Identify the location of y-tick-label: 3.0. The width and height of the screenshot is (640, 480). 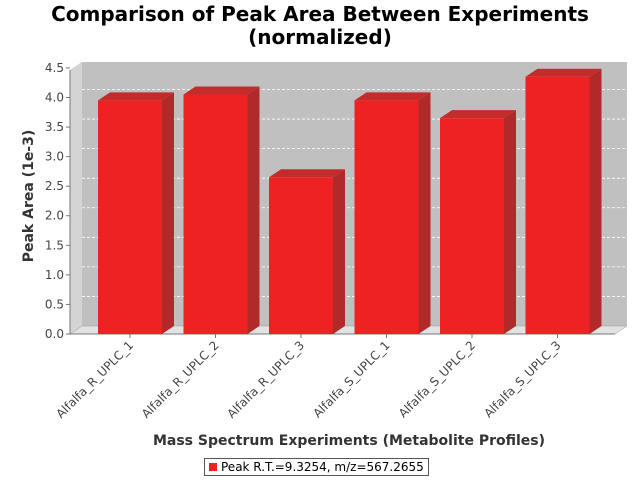
(54, 157).